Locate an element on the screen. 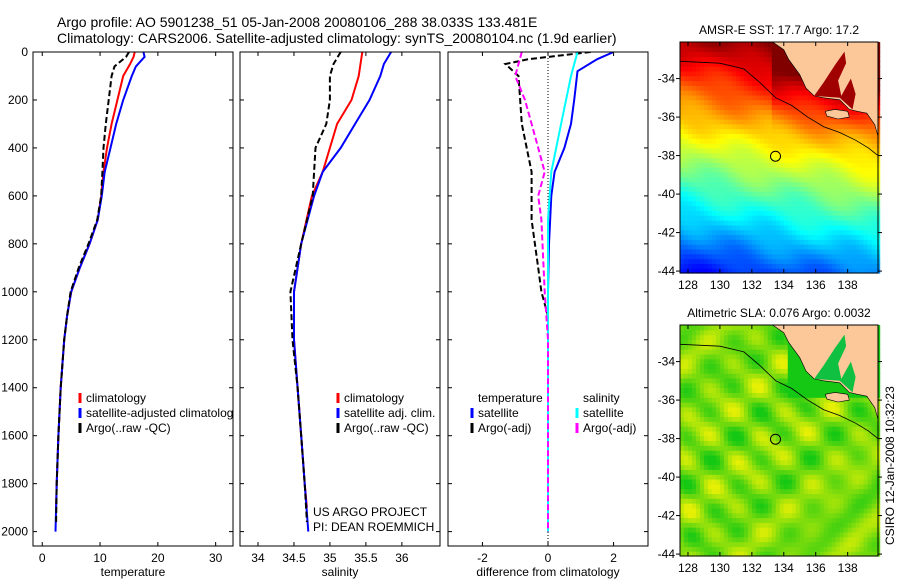  y-tick-label: -40 is located at coordinates (667, 194).